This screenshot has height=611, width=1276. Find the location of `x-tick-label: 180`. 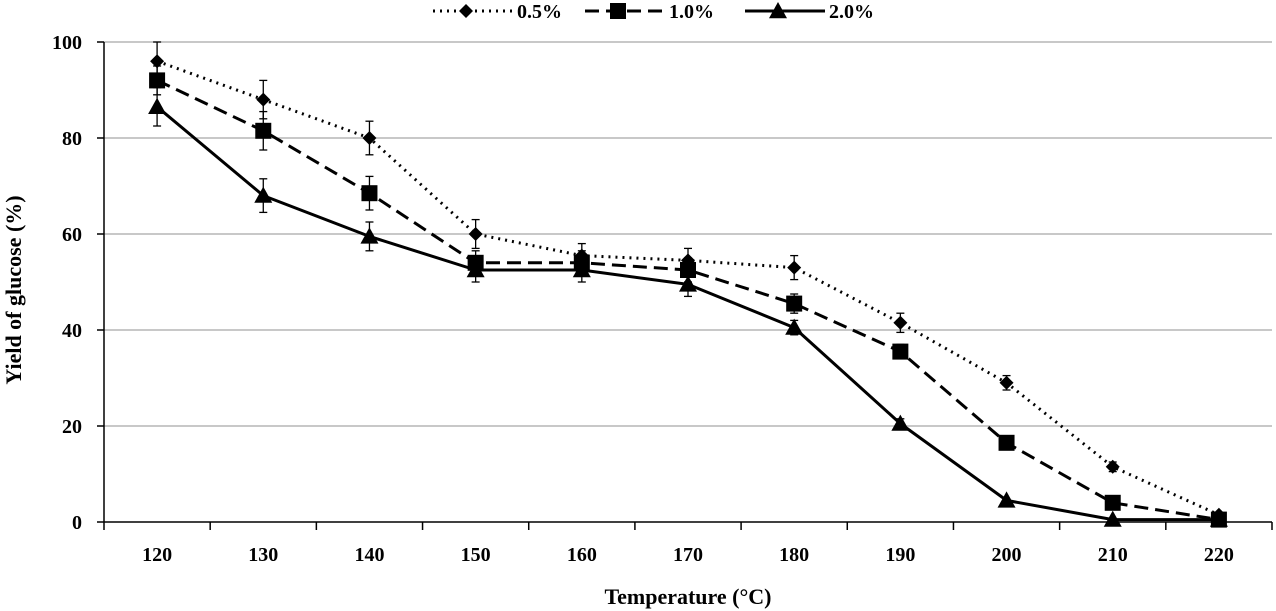

x-tick-label: 180 is located at coordinates (794, 555).